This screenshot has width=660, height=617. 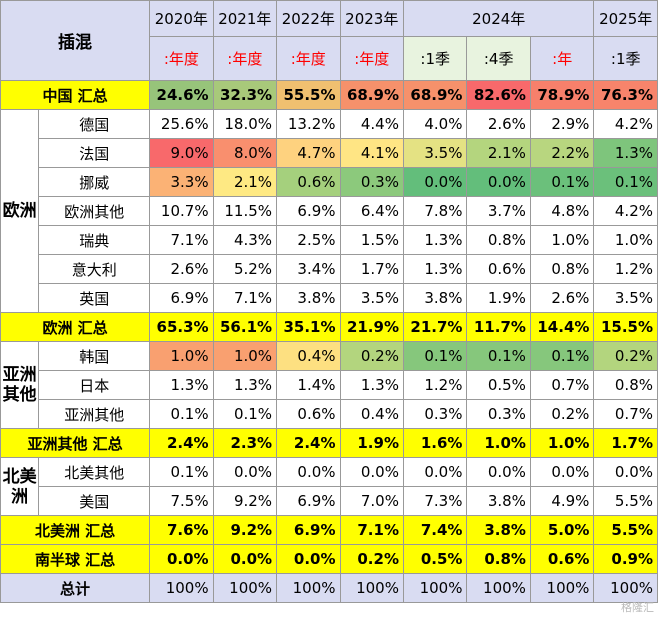 What do you see at coordinates (20, 211) in the screenshot?
I see `europe-region-label: 欧洲` at bounding box center [20, 211].